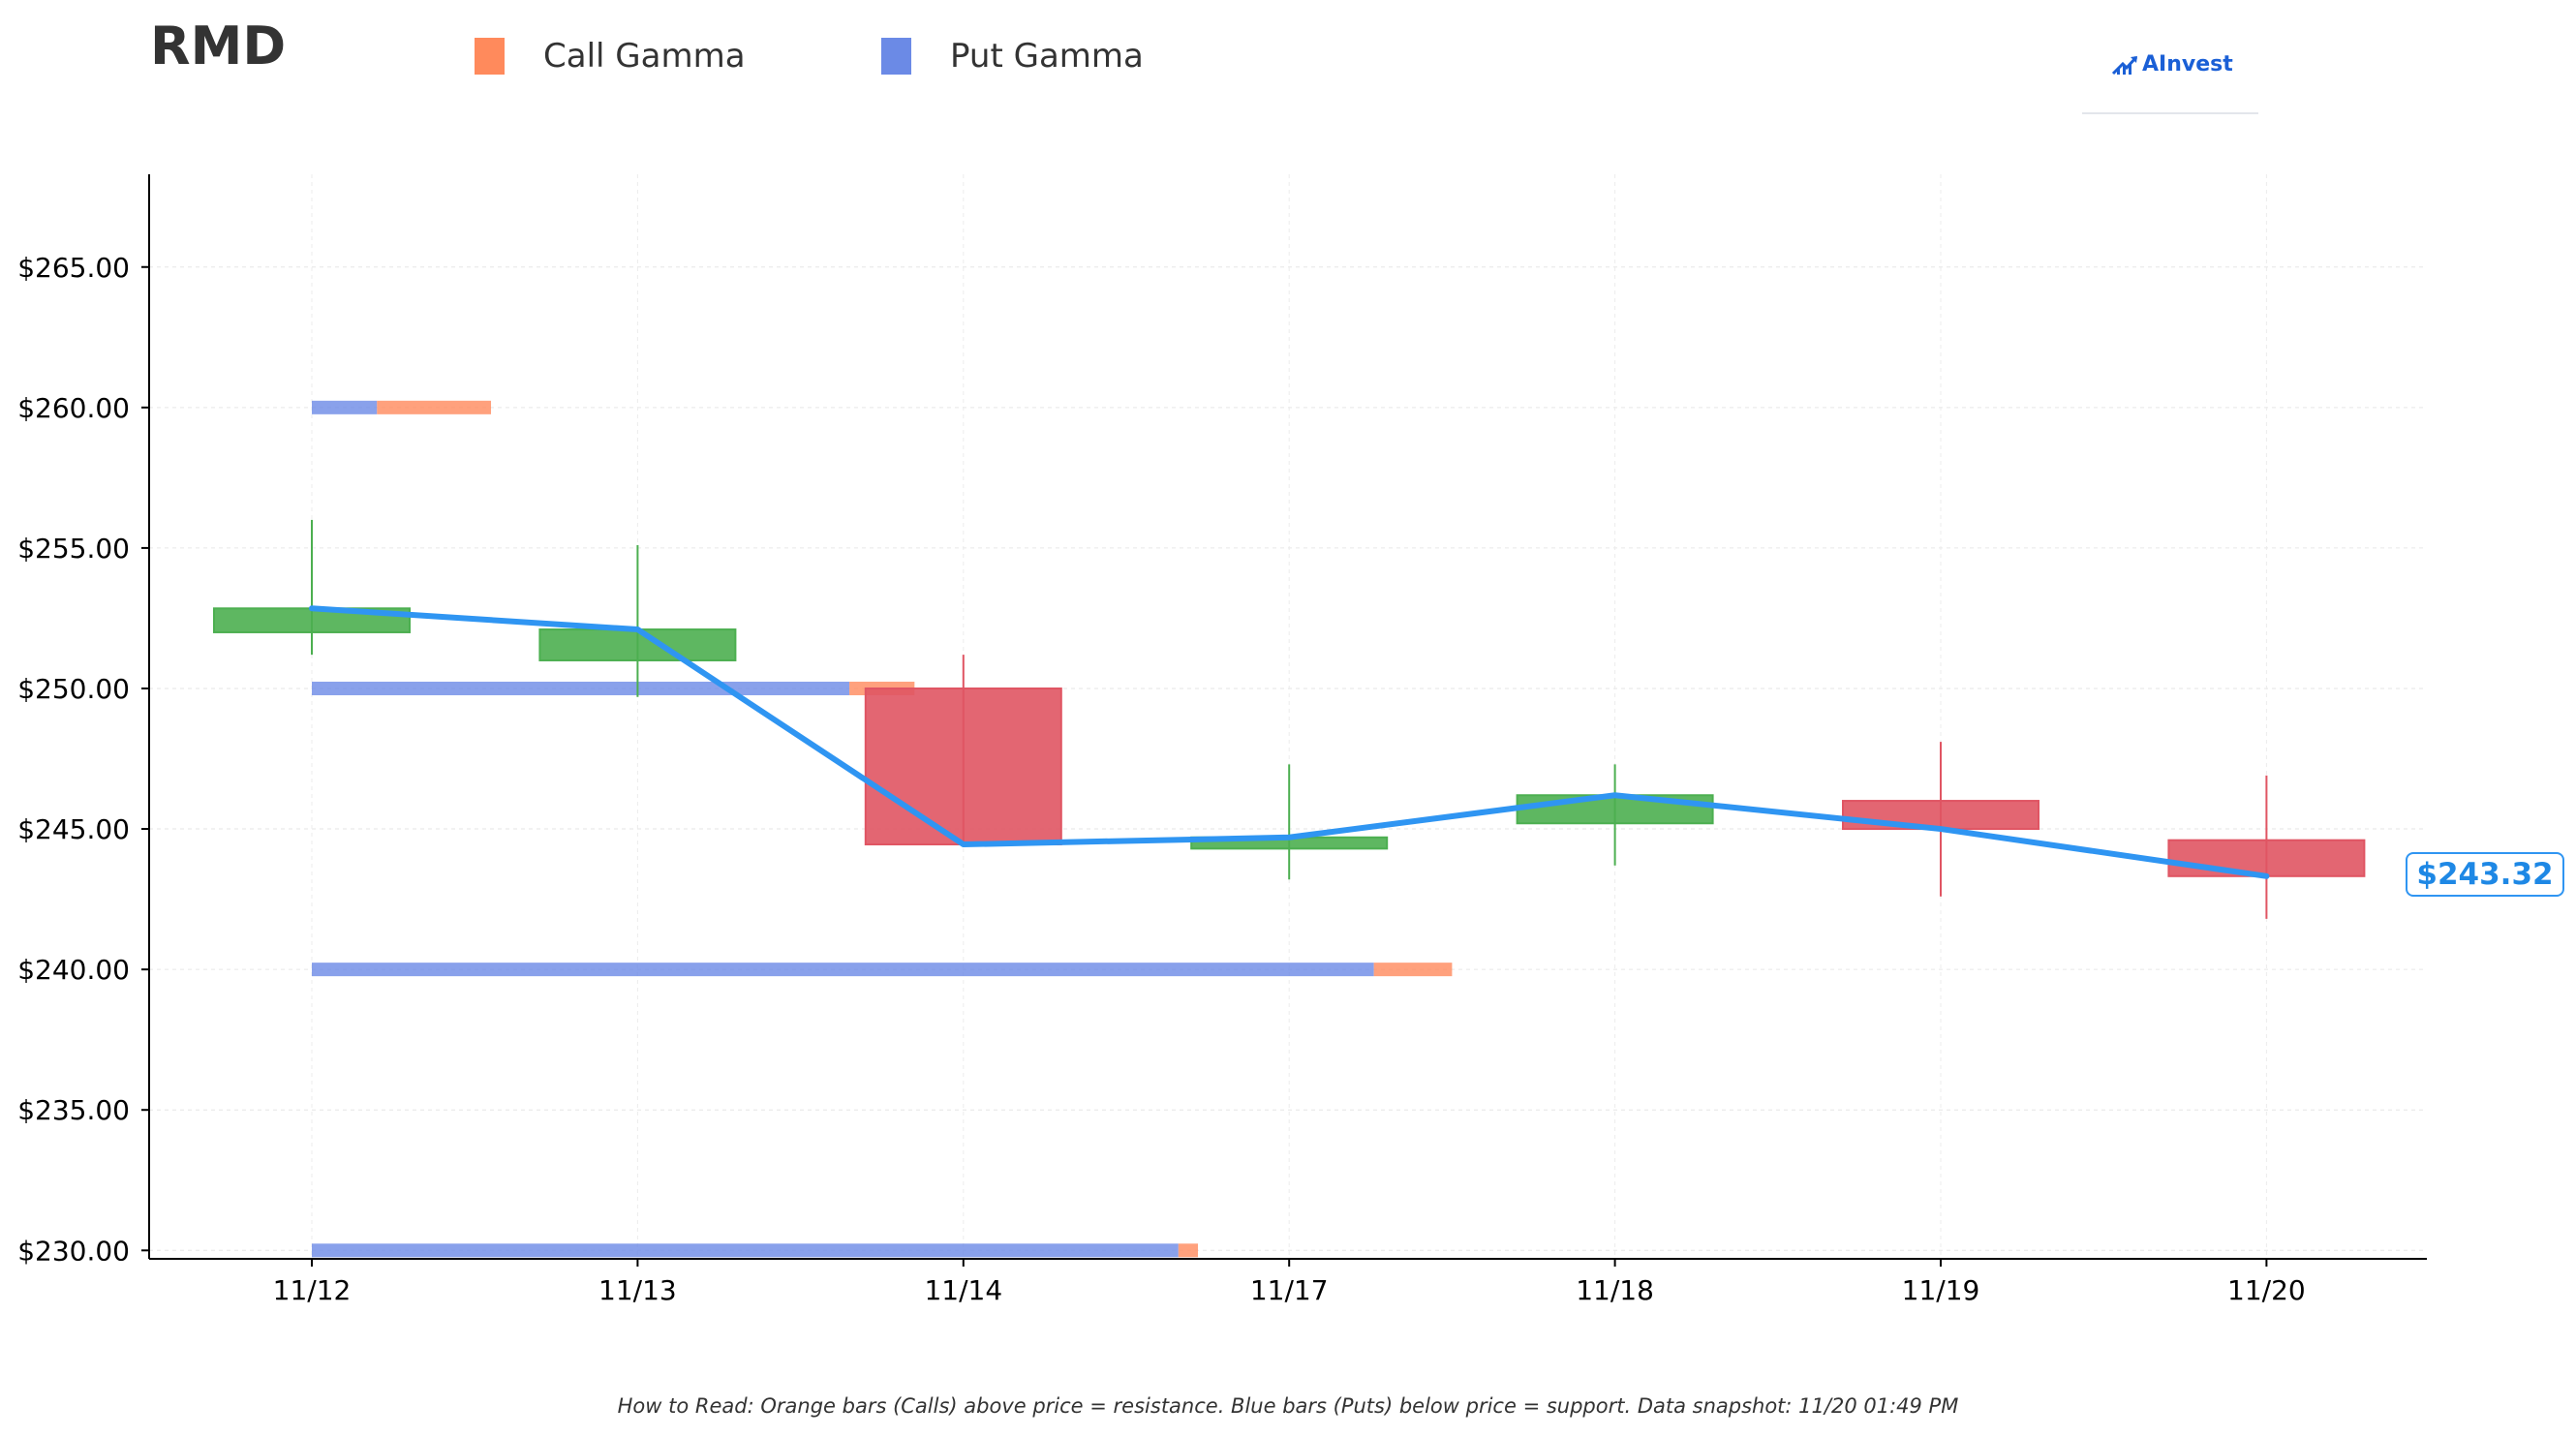 Image resolution: width=2576 pixels, height=1437 pixels. I want to click on close-price-line-group, so click(1289, 742).